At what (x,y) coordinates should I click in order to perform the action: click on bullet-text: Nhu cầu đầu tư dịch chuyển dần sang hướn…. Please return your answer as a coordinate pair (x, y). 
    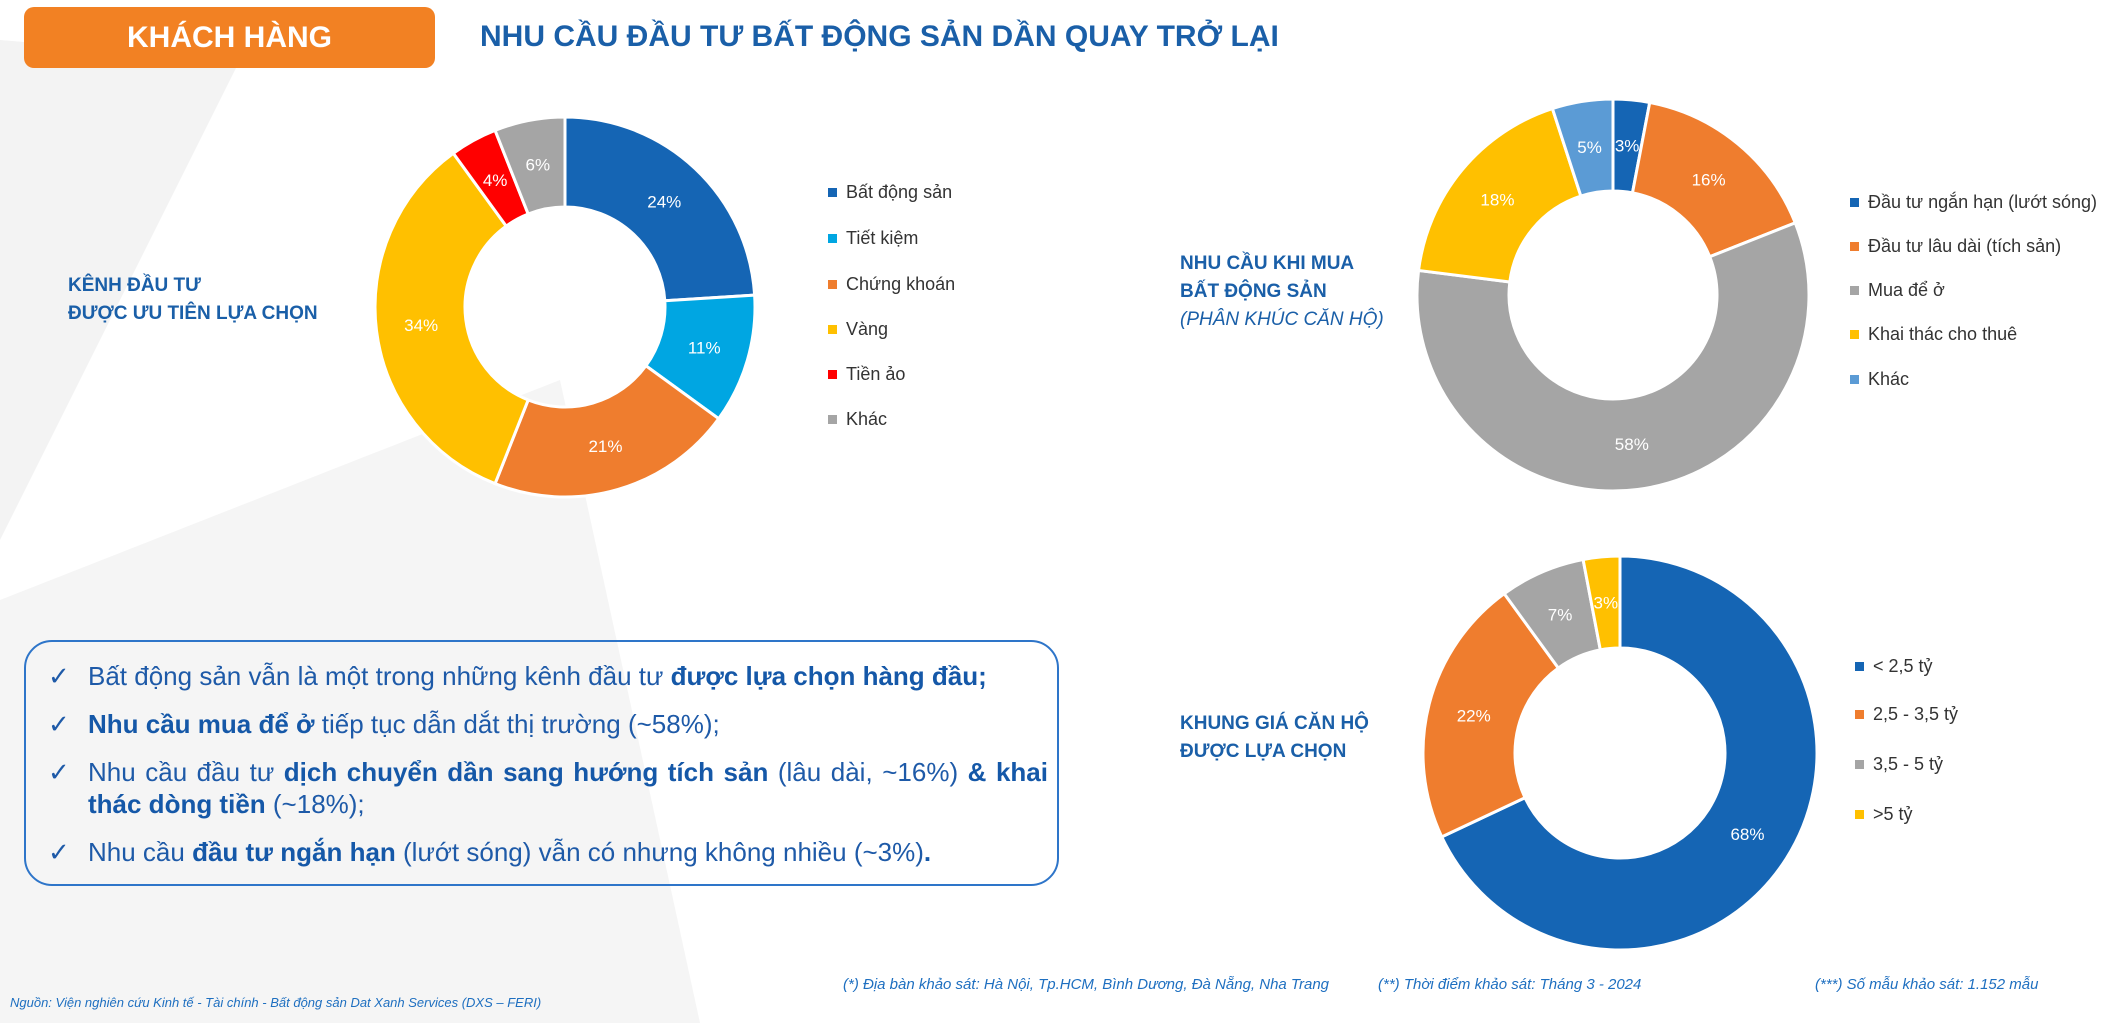
    Looking at the image, I should click on (568, 788).